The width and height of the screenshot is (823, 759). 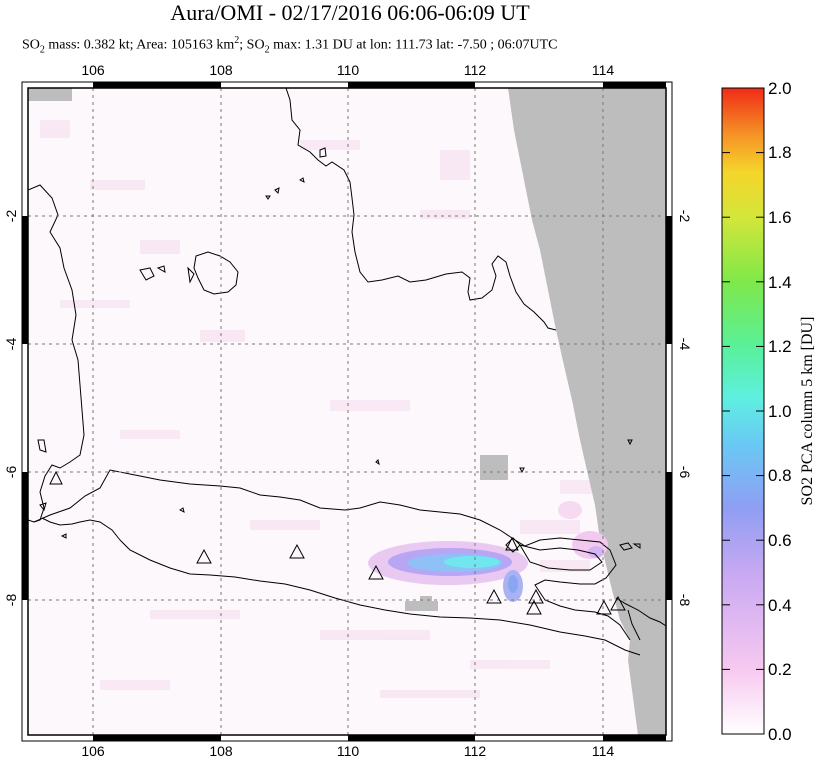 What do you see at coordinates (603, 70) in the screenshot?
I see `lon-label-top: 114` at bounding box center [603, 70].